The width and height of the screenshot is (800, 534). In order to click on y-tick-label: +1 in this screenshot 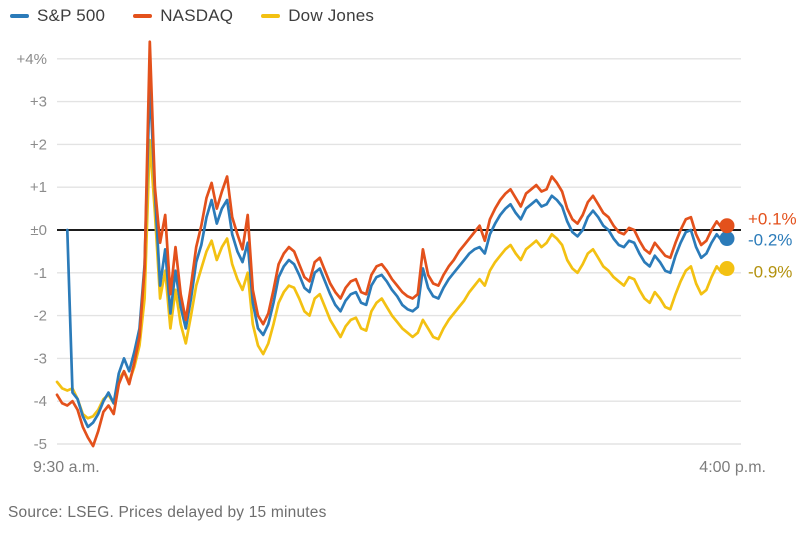, I will do `click(38, 187)`.